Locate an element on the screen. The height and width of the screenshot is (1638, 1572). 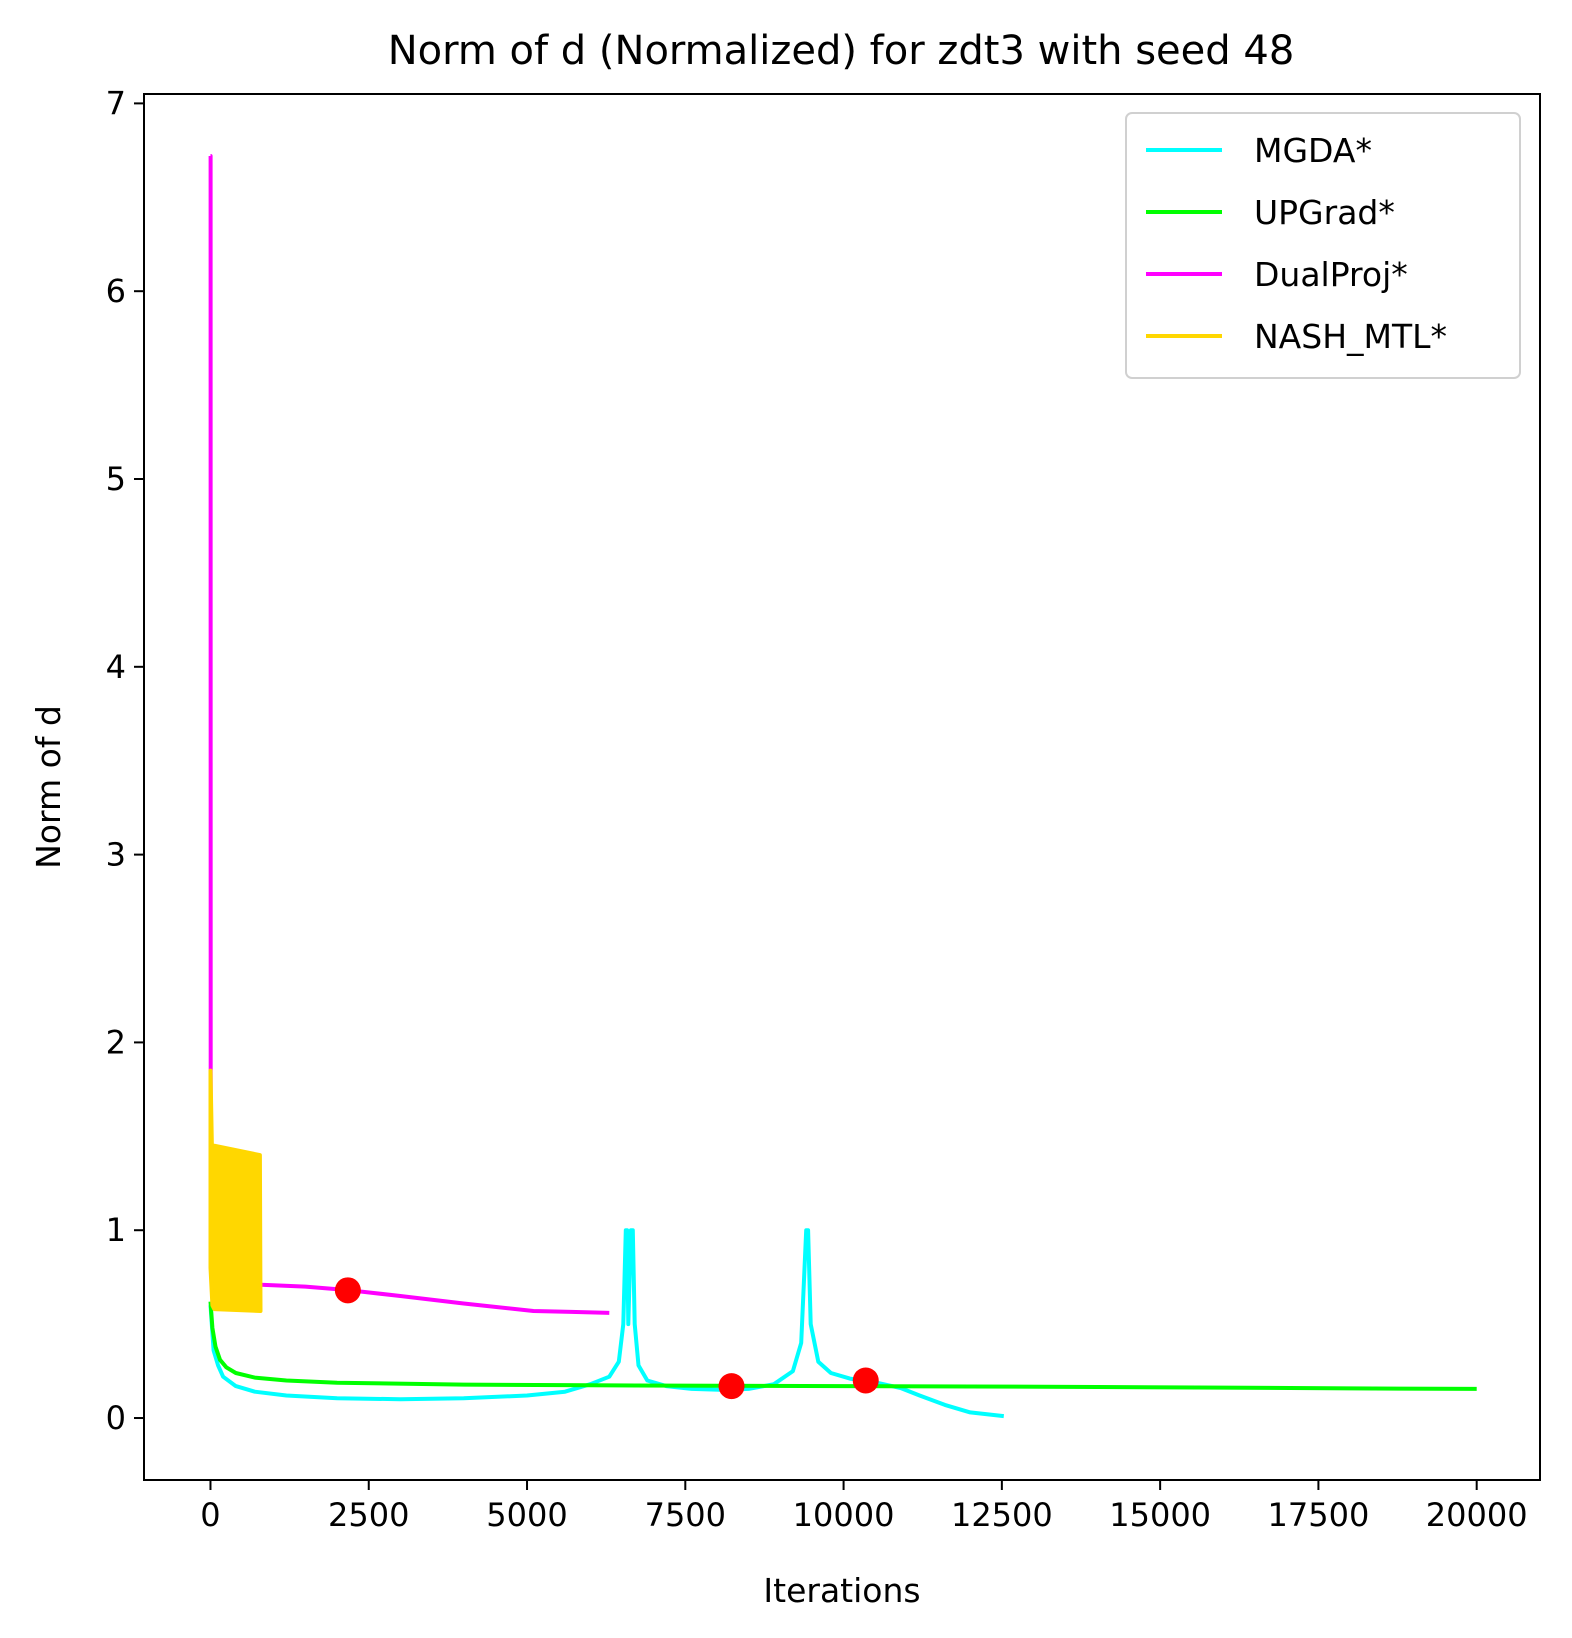
legend-label: UPGrad* is located at coordinates (1324, 212).